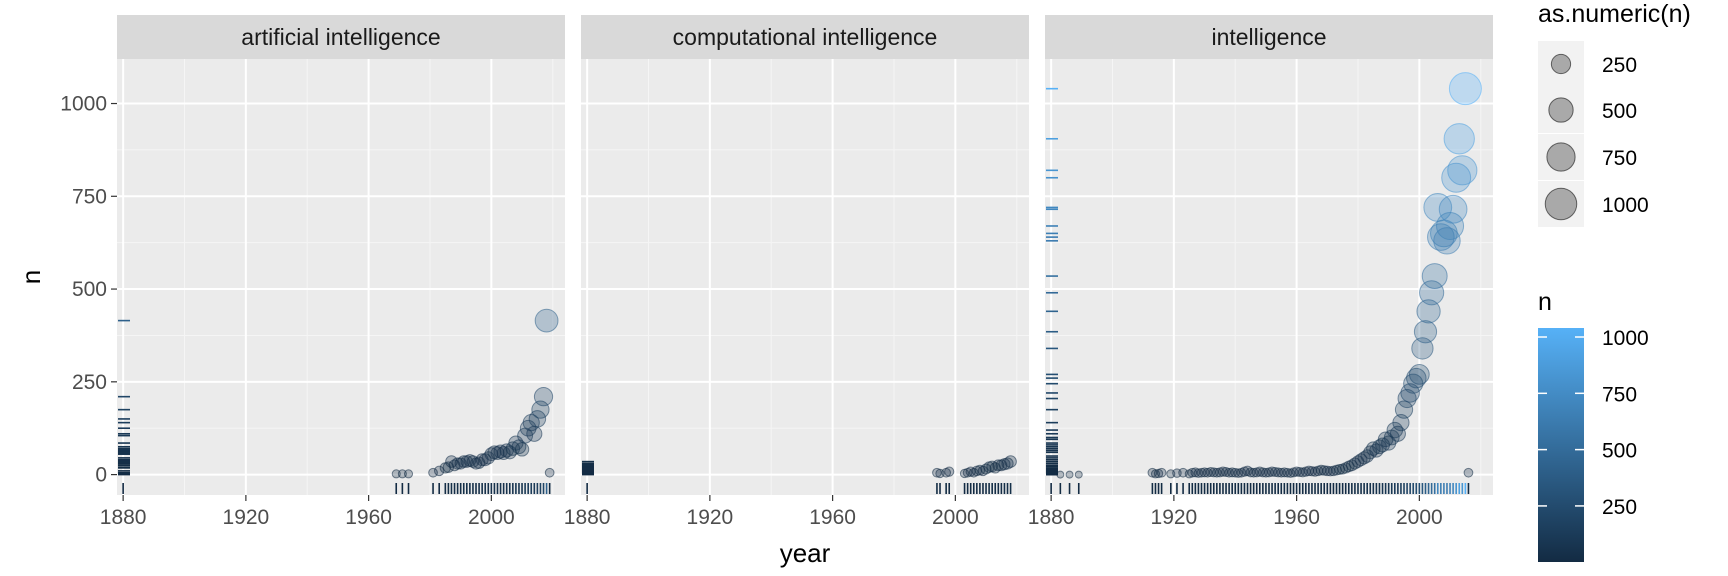 The image size is (1728, 576). I want to click on colorbar-label: 750, so click(1619, 394).